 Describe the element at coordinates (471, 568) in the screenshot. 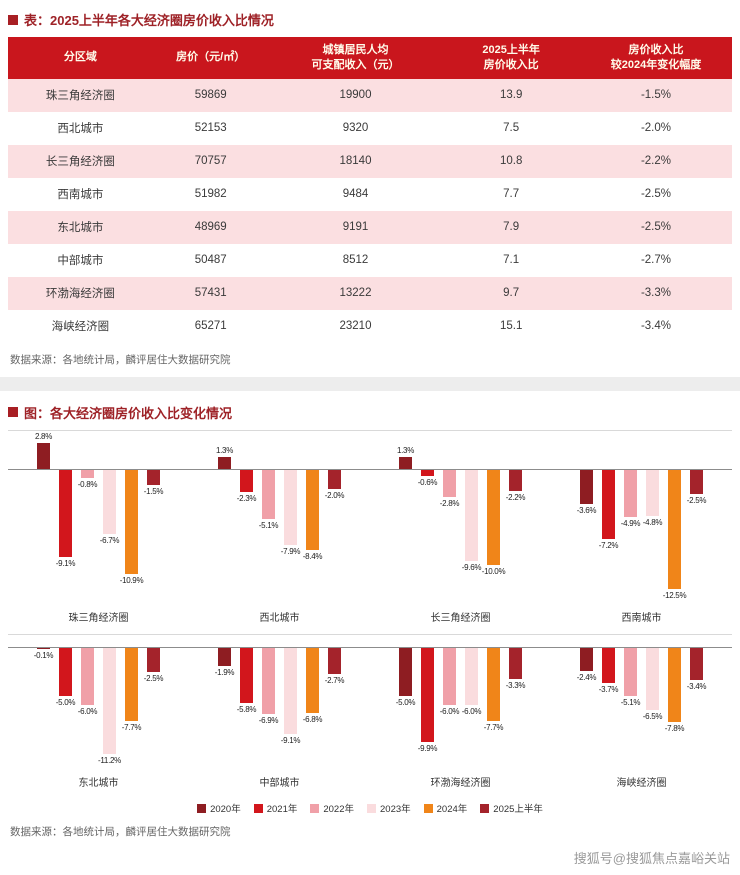

I see `bar-value-label: -9.6%` at that location.